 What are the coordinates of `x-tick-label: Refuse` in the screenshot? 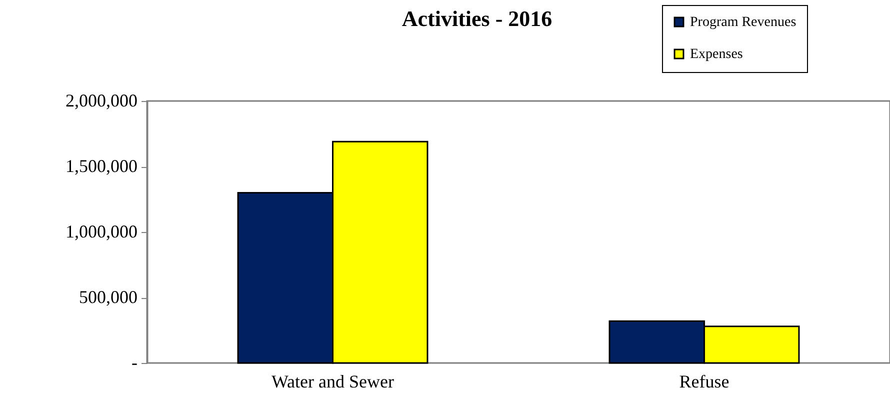 It's located at (704, 382).